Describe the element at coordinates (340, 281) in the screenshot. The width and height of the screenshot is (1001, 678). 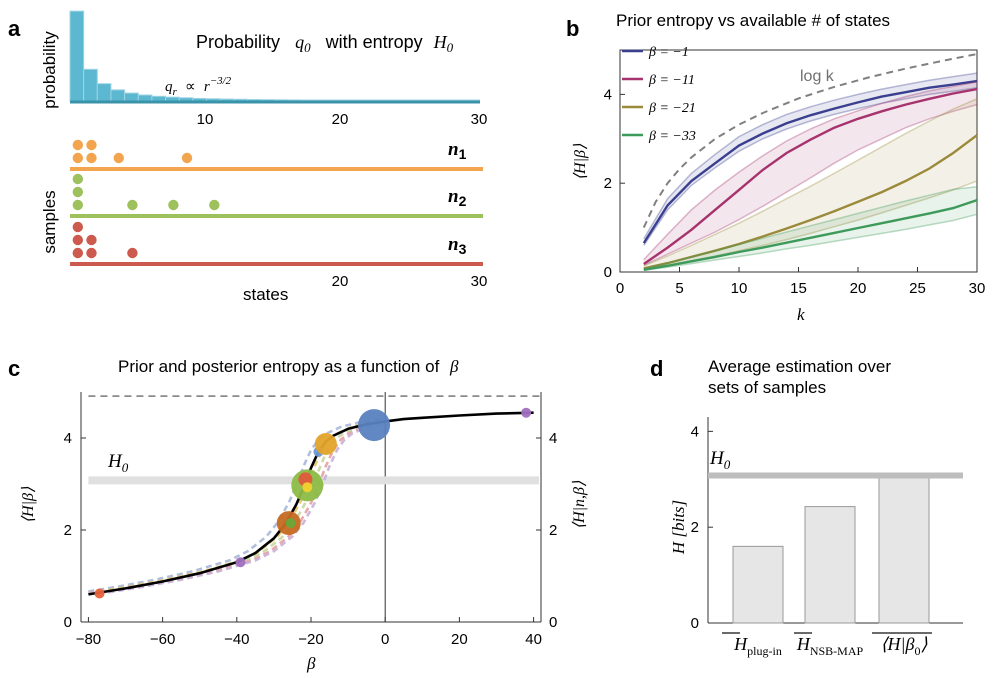
I see `a-bottom-xtick-20: 20` at that location.